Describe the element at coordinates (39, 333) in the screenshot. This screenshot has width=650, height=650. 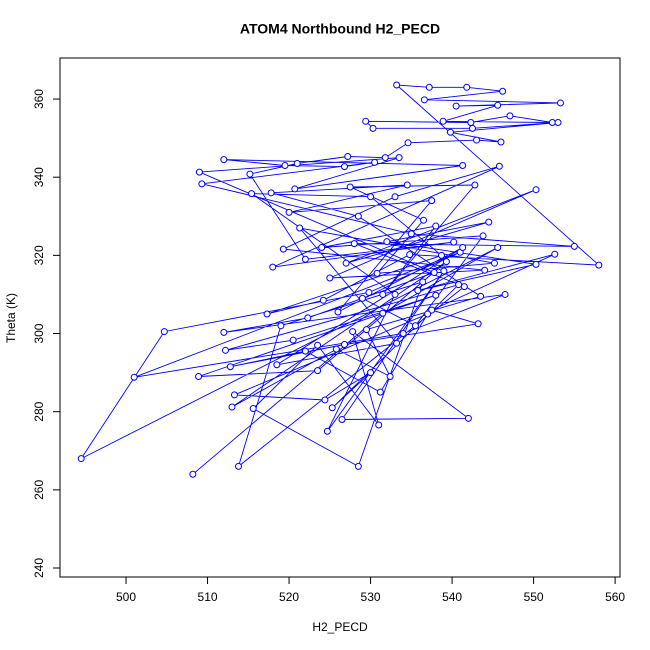
I see `y-tick-label: 300` at that location.